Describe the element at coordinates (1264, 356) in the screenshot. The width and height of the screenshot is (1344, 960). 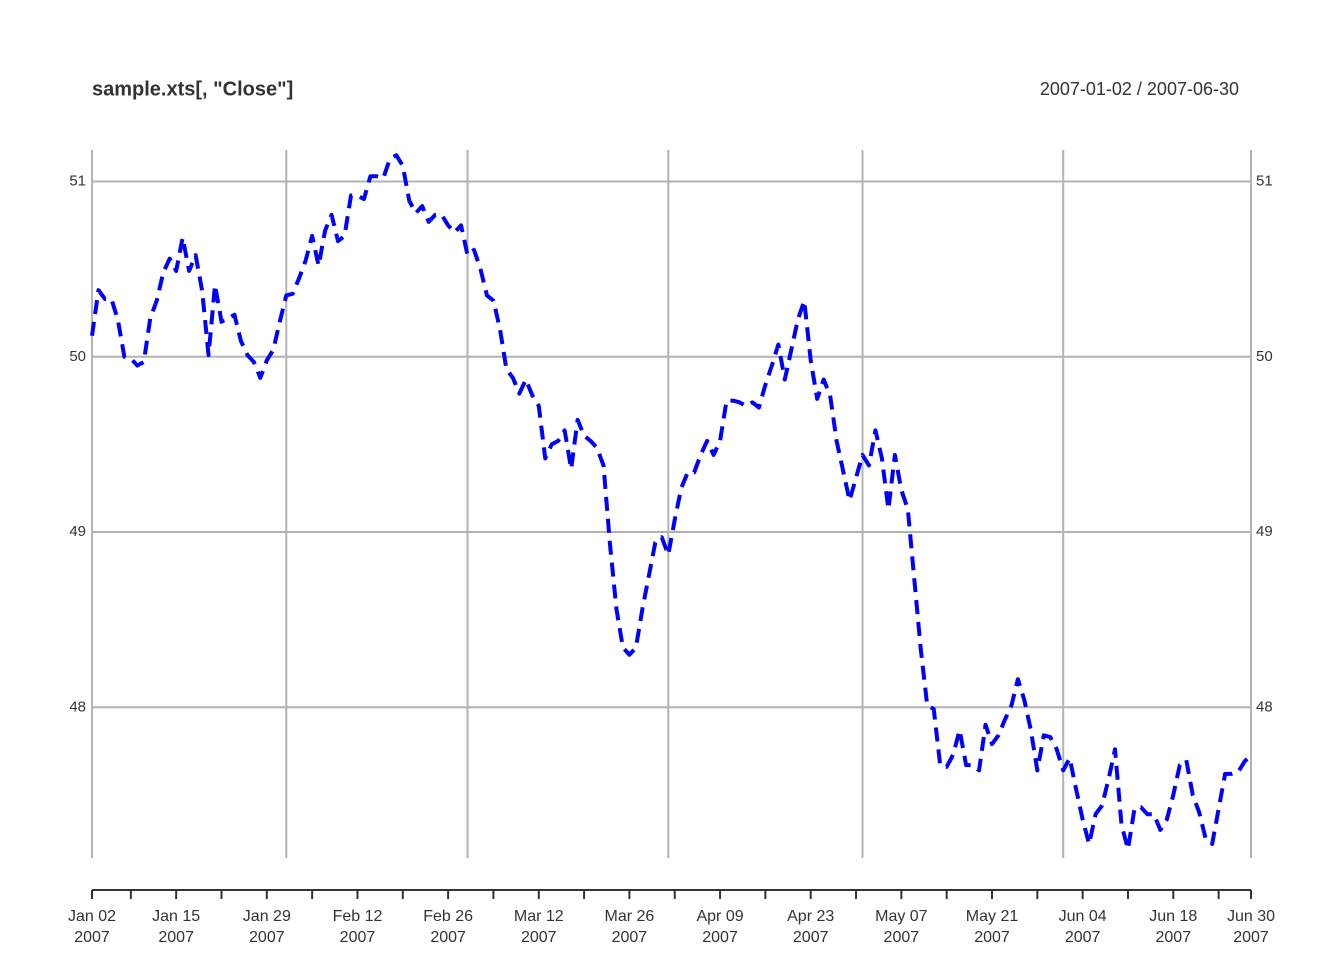
I see `y-tick-label-right: 50` at that location.